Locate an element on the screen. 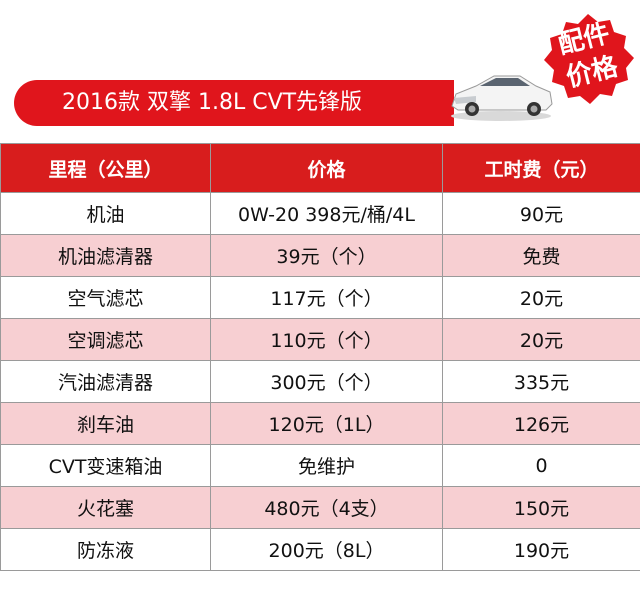  cell-item: 机油滤清器 is located at coordinates (105, 255).